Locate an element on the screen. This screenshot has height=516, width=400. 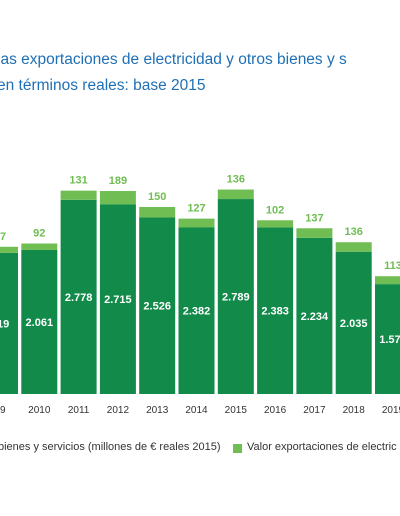
x-tick-label-2014: 2014 is located at coordinates (196, 410).